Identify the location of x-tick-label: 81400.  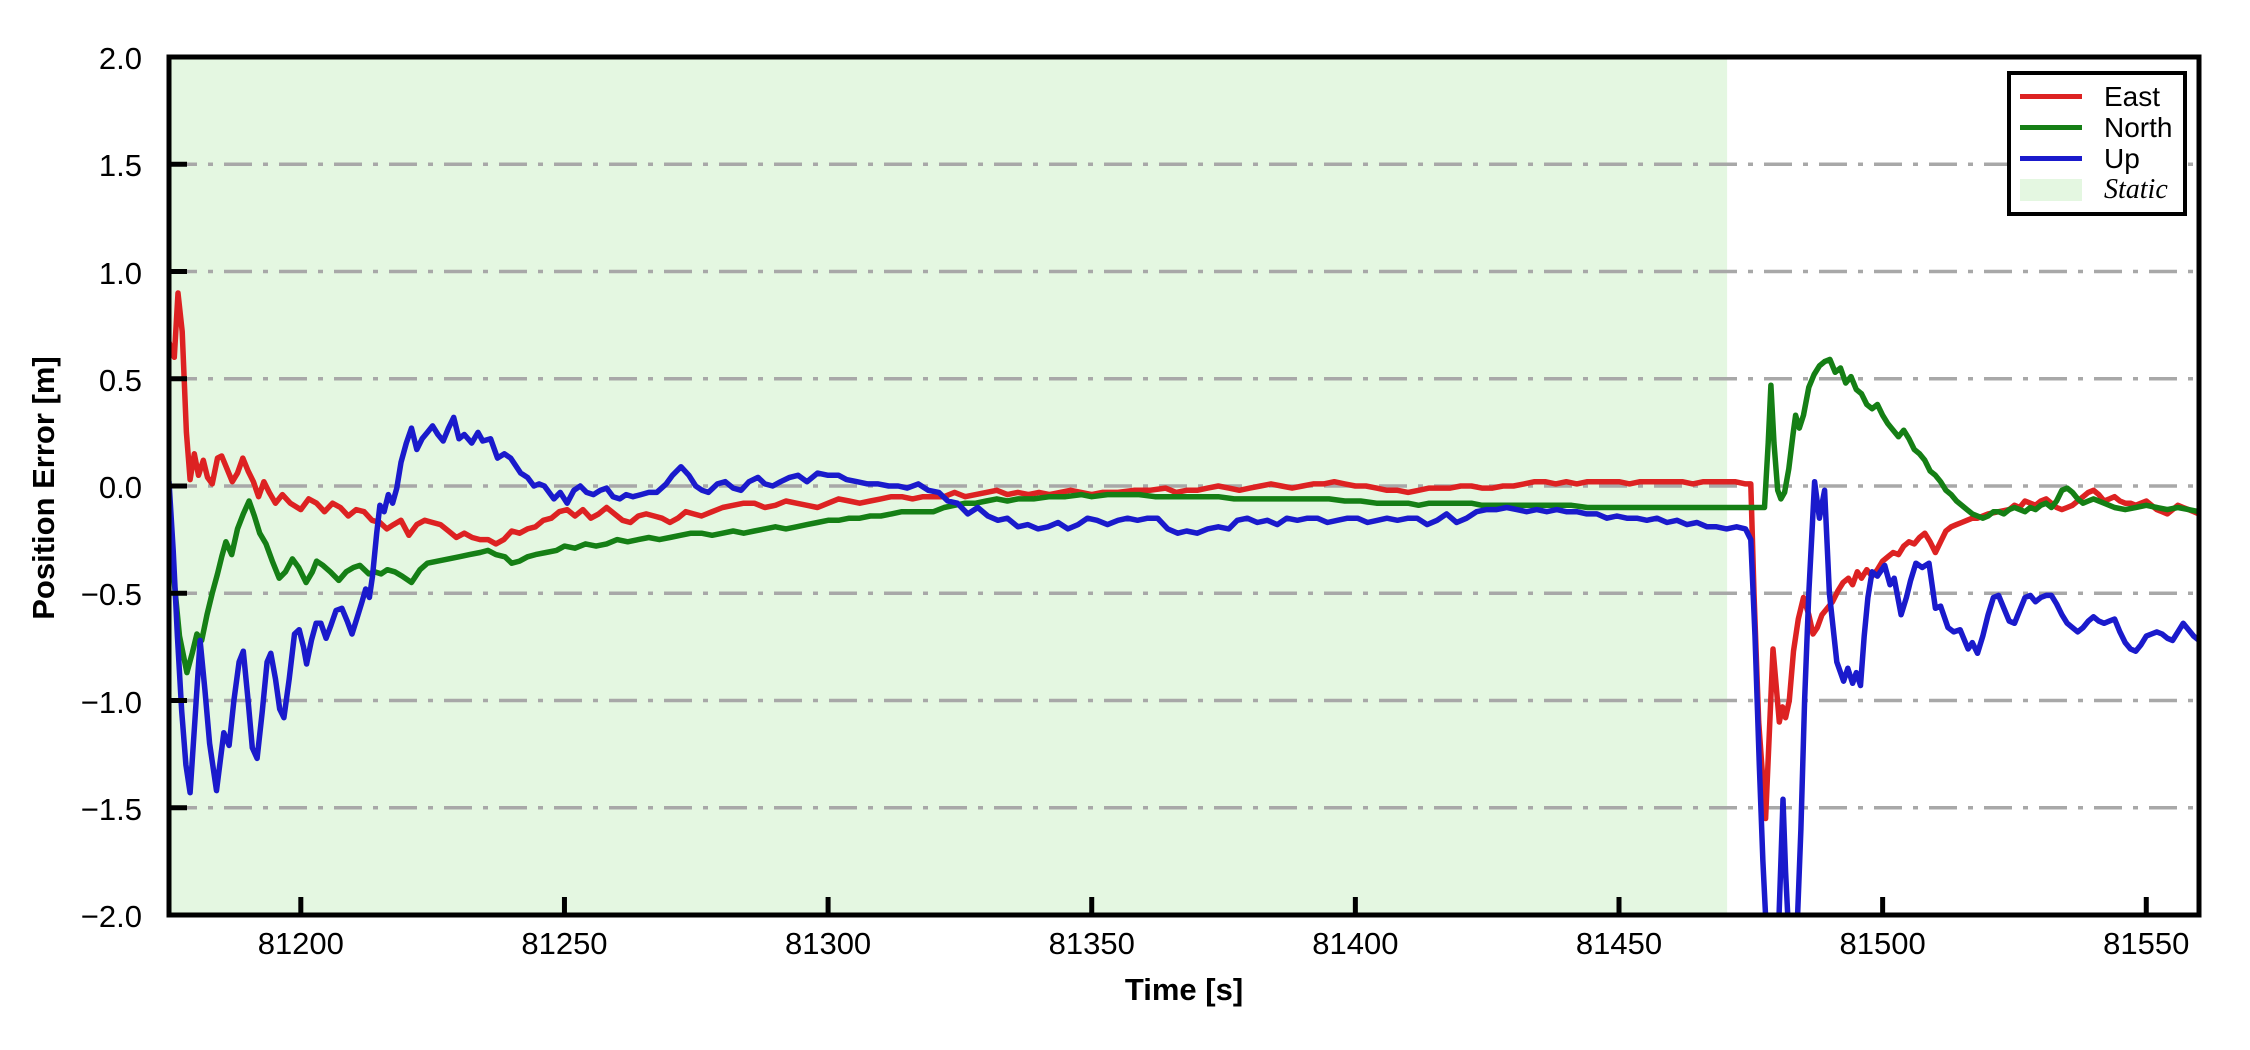
(1355, 943).